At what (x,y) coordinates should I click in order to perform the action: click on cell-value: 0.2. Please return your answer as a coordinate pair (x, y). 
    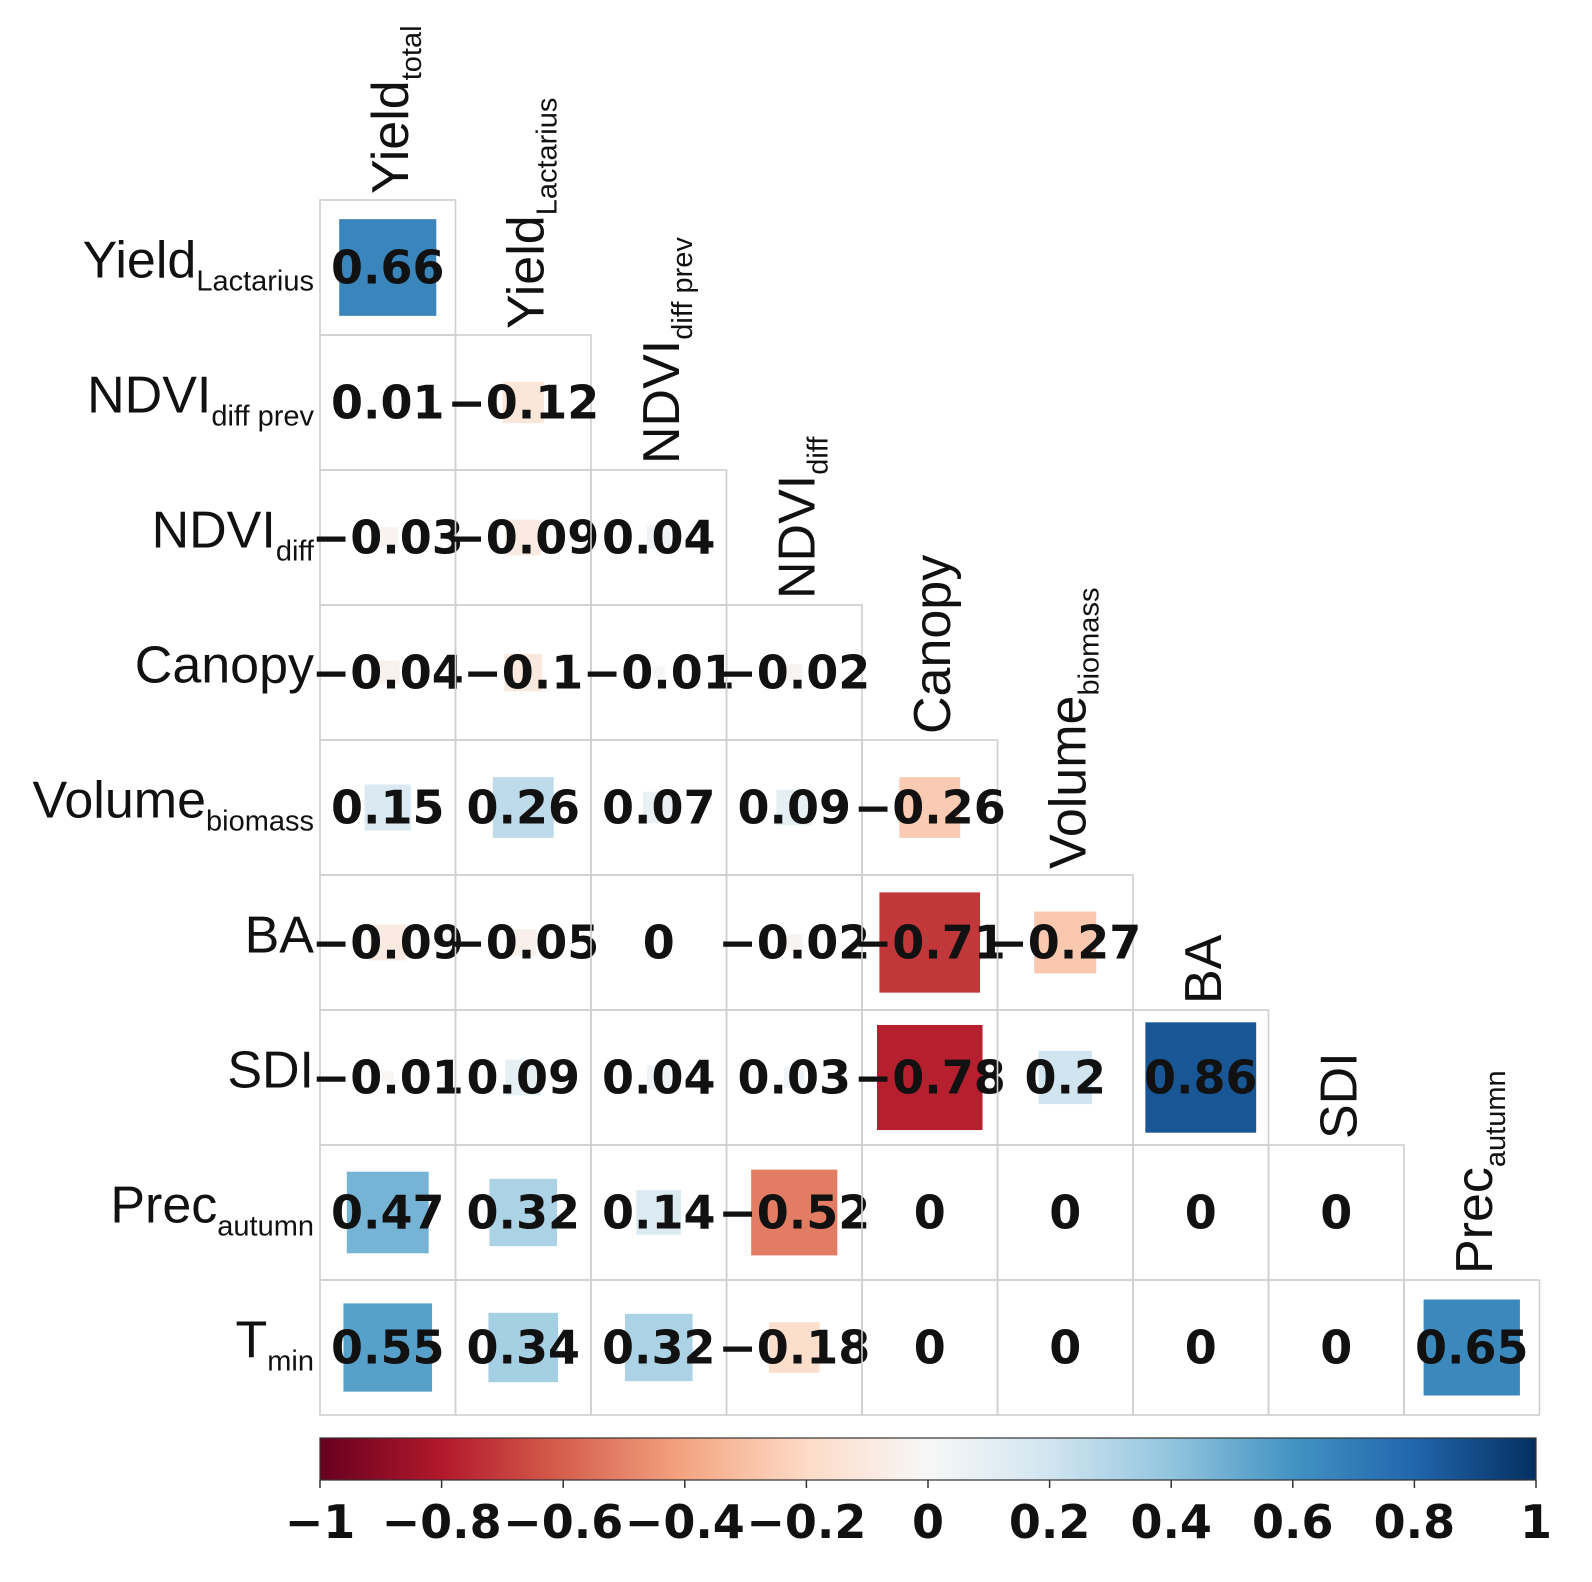
    Looking at the image, I should click on (1066, 1078).